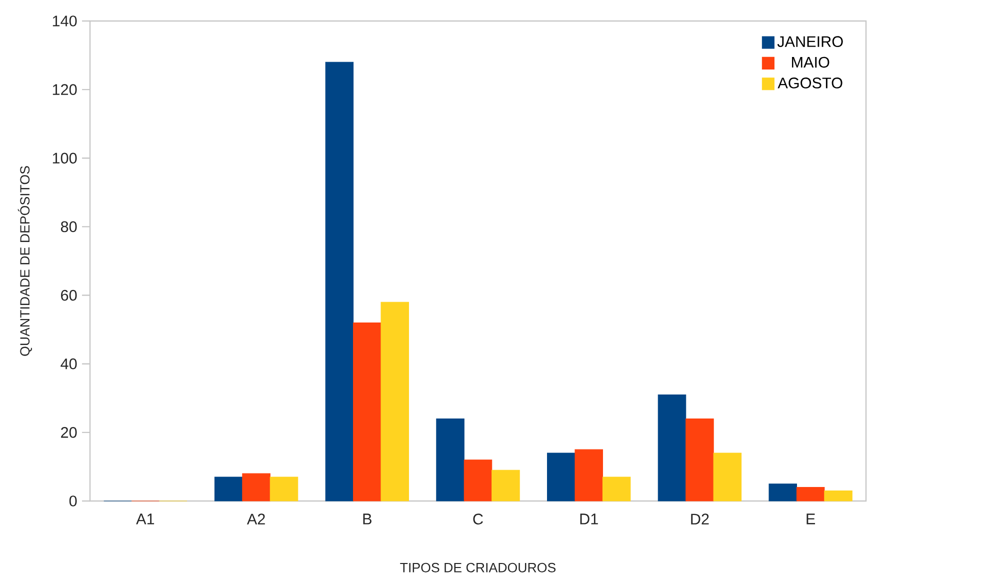 This screenshot has height=583, width=981. I want to click on legend-label: MAIO, so click(811, 62).